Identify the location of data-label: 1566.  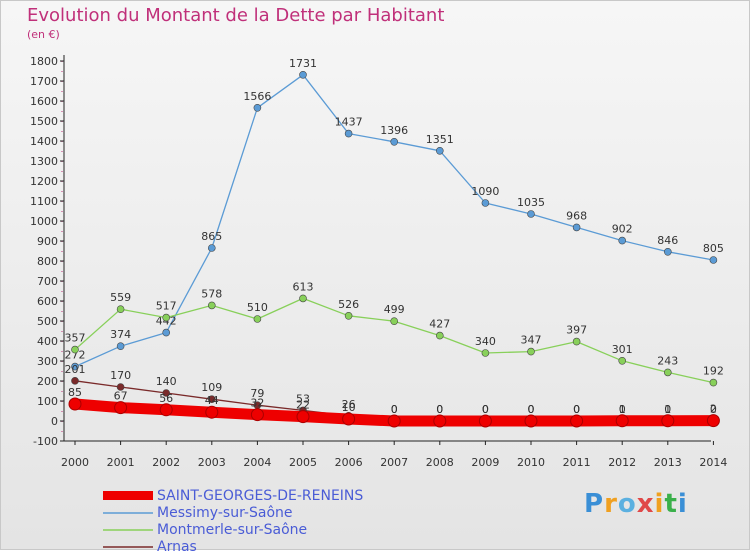
(257, 96).